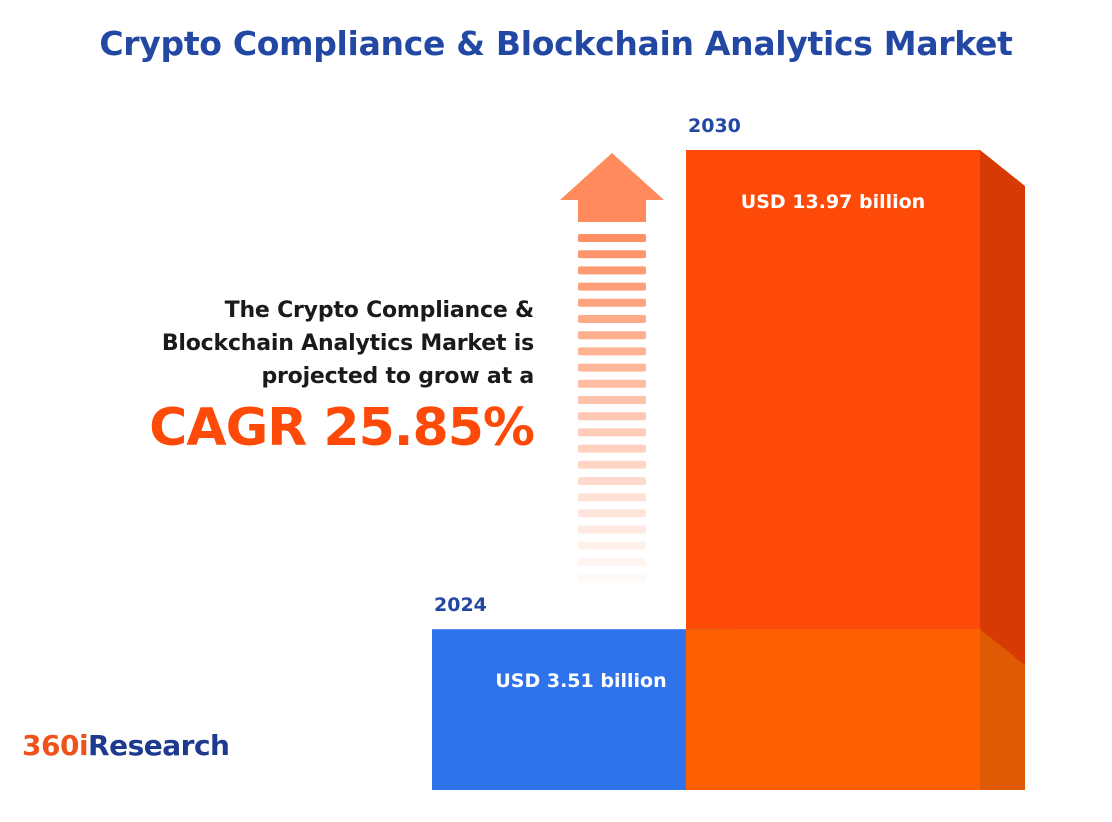 The image size is (1112, 822). I want to click on bar-value-label-2024: USD 3.51 billion, so click(580, 681).